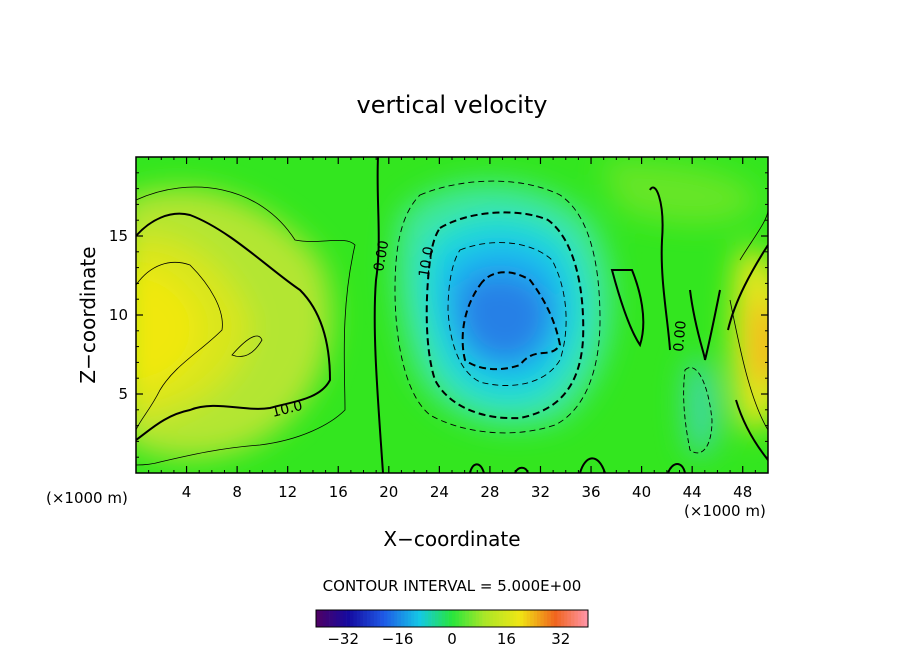 Image resolution: width=904 pixels, height=654 pixels. I want to click on x-tick-label: 4, so click(187, 492).